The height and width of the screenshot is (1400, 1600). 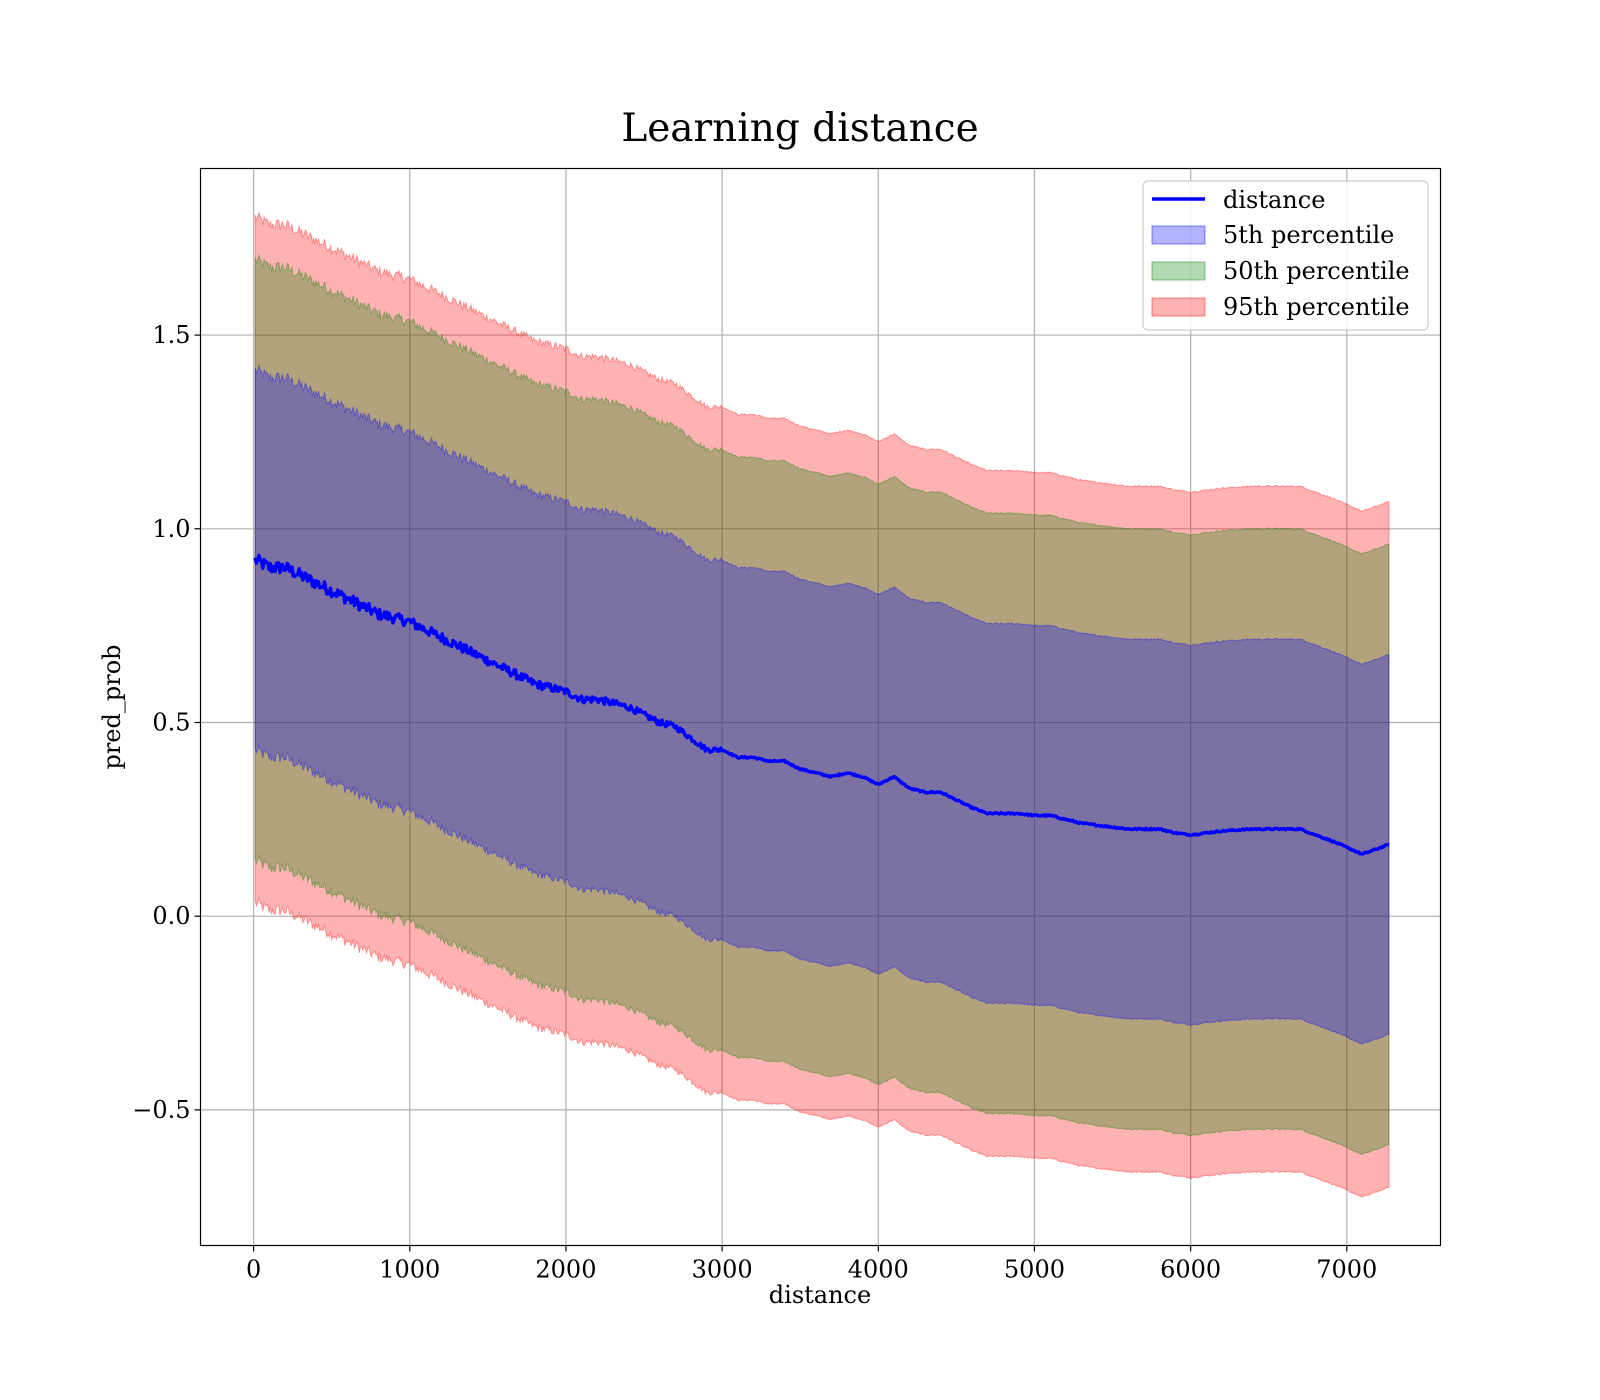 I want to click on legend-label-5th: 5th percentile, so click(x=1308, y=235).